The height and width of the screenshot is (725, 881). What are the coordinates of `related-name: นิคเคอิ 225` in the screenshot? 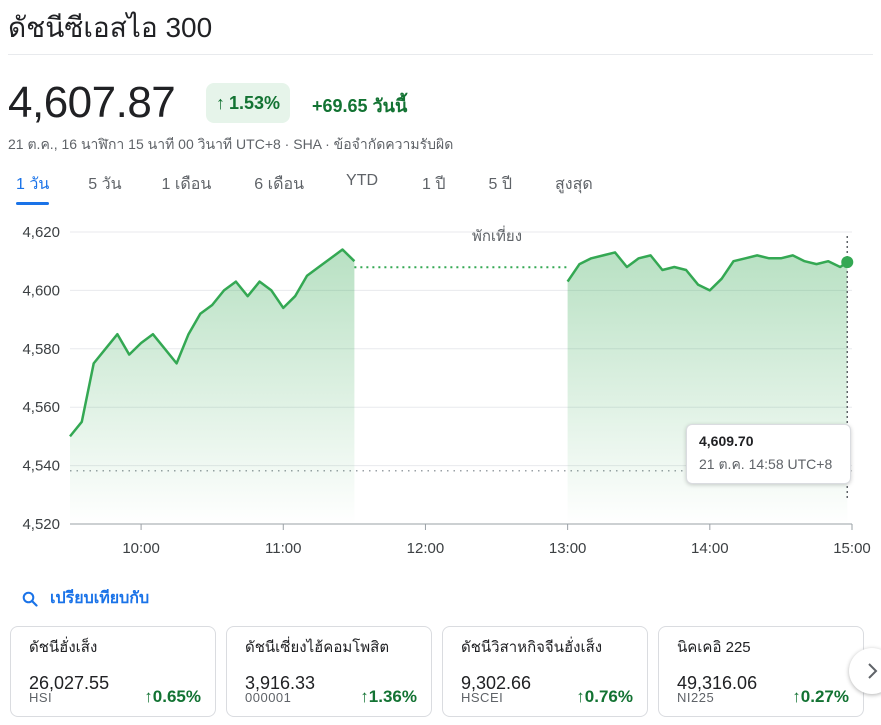 It's located at (714, 647).